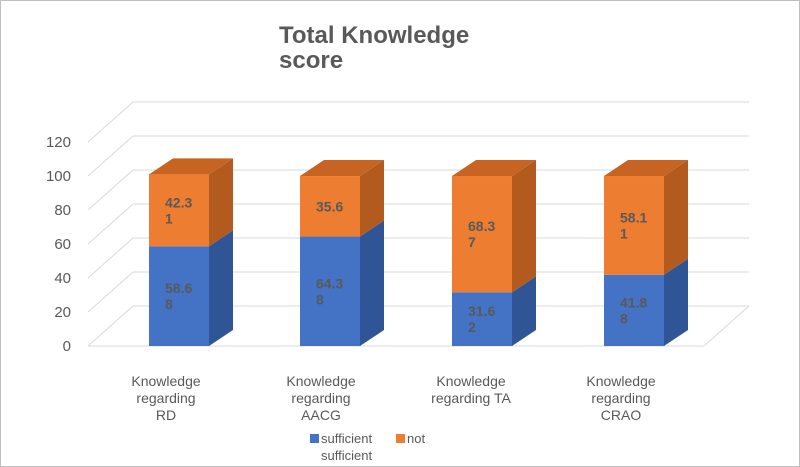 This screenshot has width=800, height=467. I want to click on y-tick-label: 120, so click(58, 142).